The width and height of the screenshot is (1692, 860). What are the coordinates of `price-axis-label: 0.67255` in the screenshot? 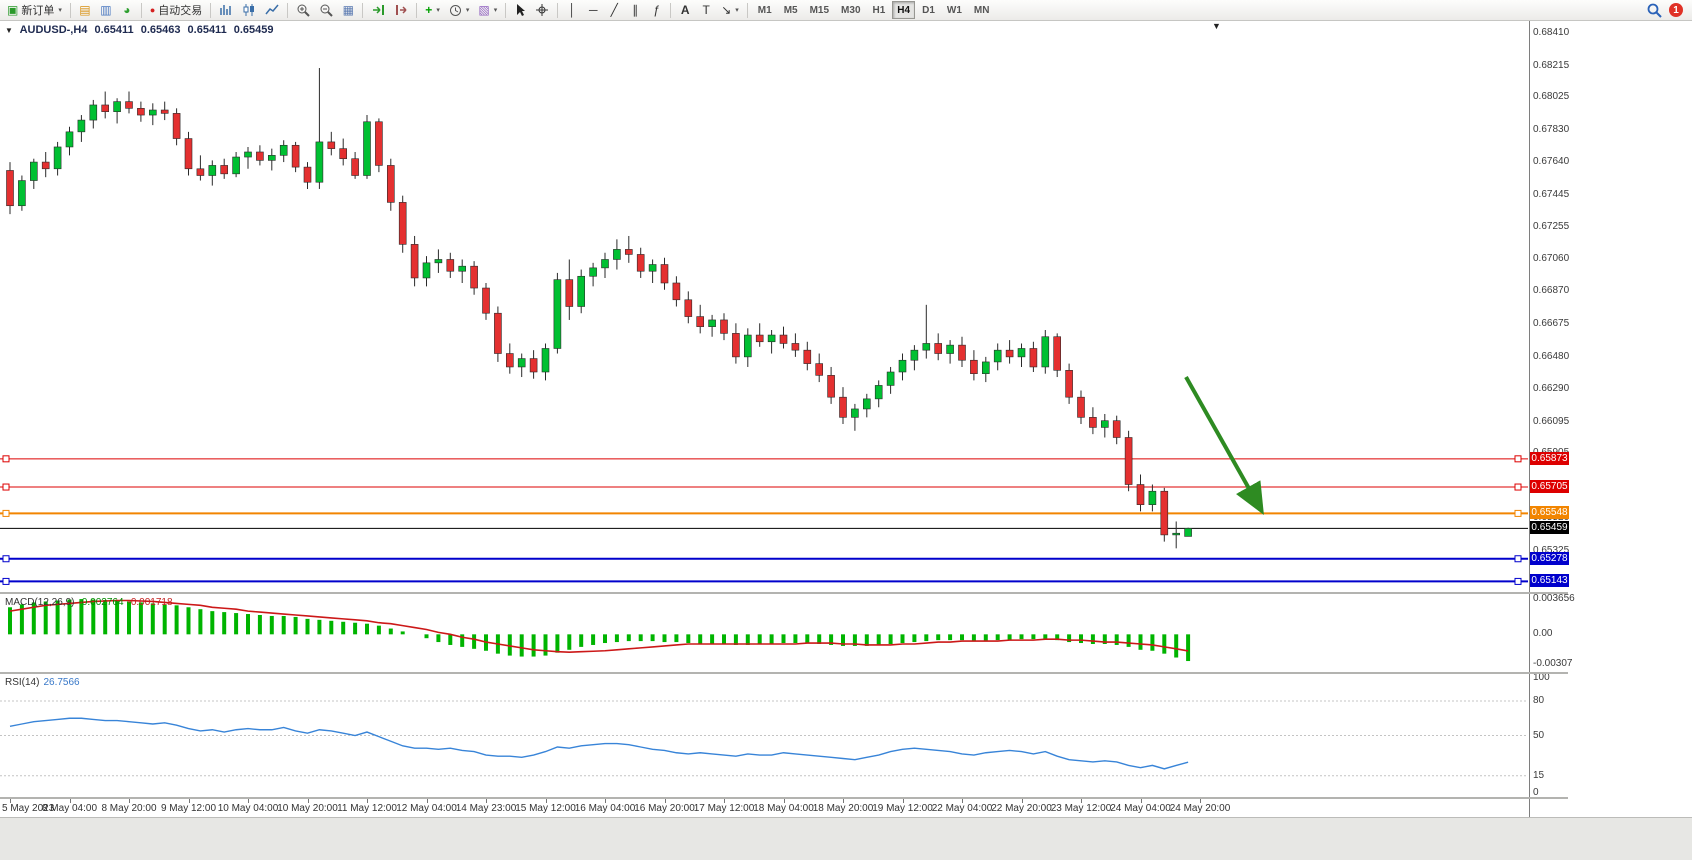 It's located at (1551, 226).